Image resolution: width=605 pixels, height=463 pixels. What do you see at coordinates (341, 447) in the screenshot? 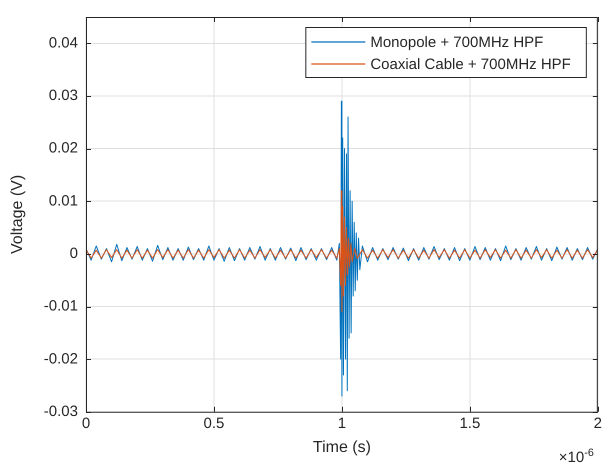
I see `x-axis-title: Time (s)` at bounding box center [341, 447].